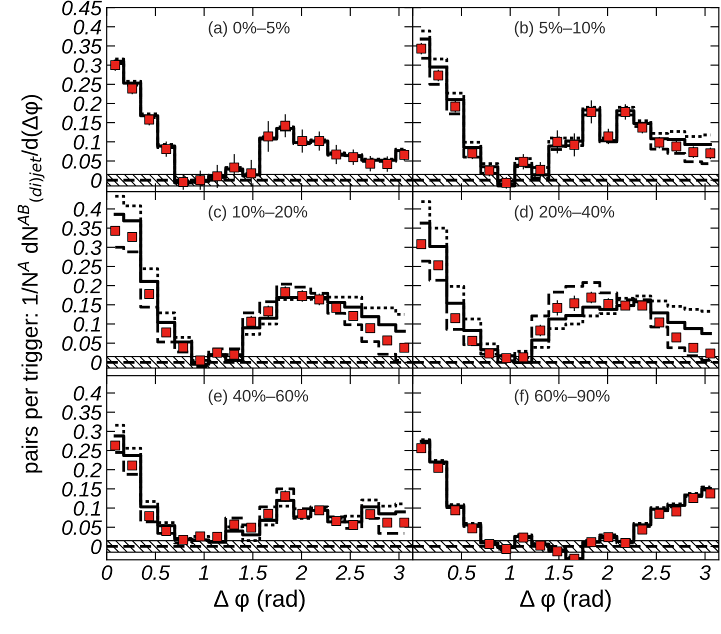 This screenshot has width=721, height=634. Describe the element at coordinates (562, 397) in the screenshot. I see `annotation: (f) 60%–90%` at that location.